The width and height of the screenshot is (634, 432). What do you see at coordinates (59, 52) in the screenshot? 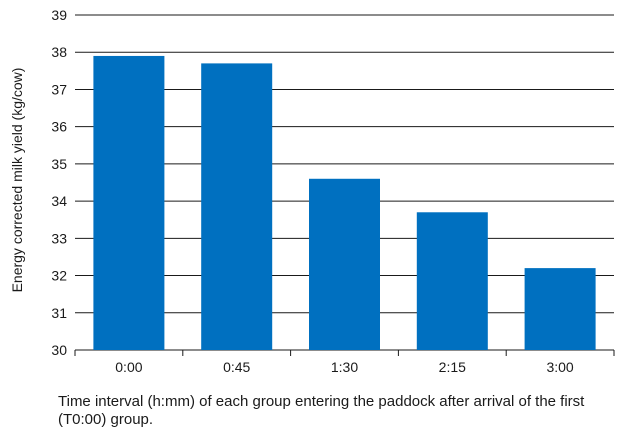
I see `y-tick-label: 38` at bounding box center [59, 52].